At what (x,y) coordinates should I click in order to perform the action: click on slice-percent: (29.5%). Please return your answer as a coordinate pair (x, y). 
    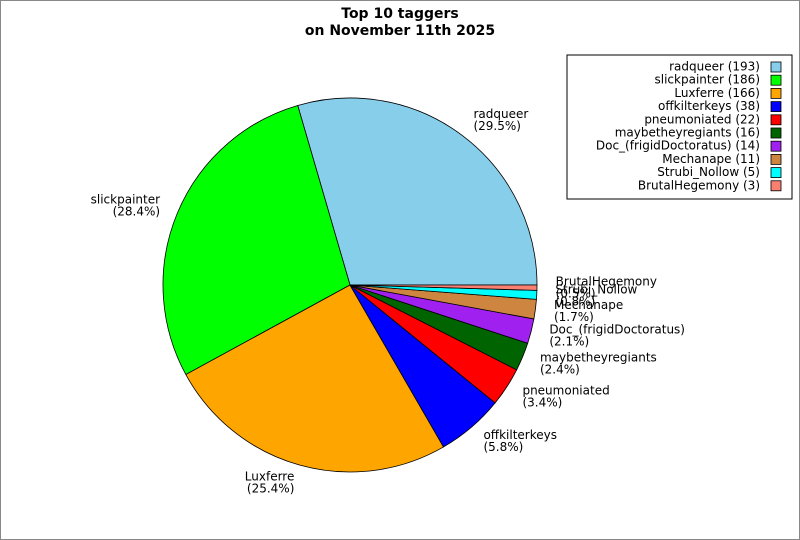
    Looking at the image, I should click on (496, 126).